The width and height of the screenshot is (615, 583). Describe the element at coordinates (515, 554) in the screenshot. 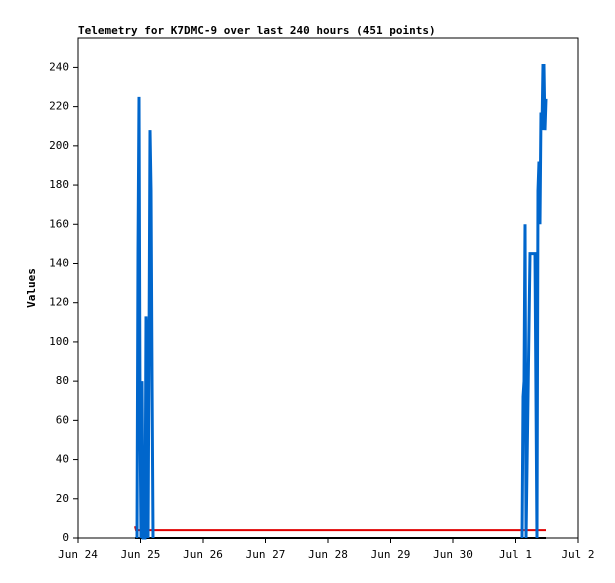

I see `x-tick-label: Jul 1` at that location.